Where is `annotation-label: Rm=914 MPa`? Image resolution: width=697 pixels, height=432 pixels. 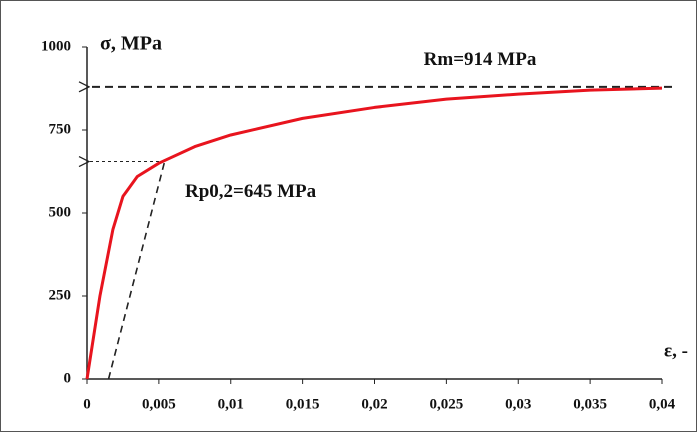 annotation-label: Rm=914 MPa is located at coordinates (480, 59).